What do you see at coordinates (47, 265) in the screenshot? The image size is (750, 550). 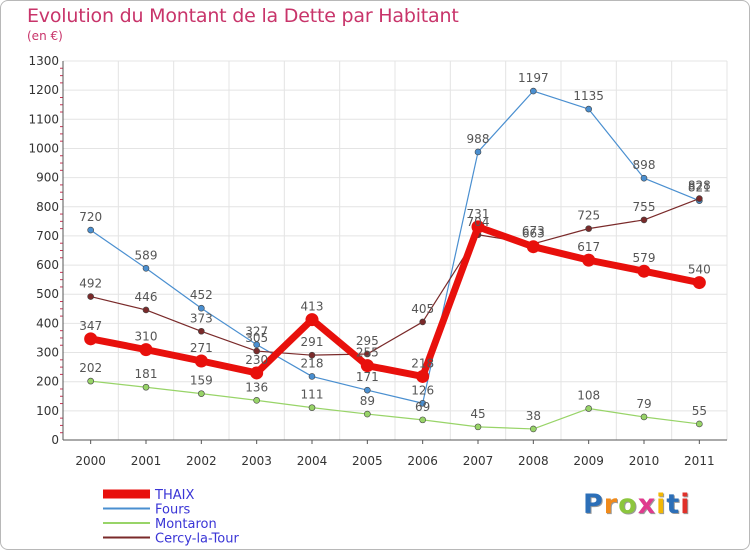 I see `y-tick-label: 600` at bounding box center [47, 265].